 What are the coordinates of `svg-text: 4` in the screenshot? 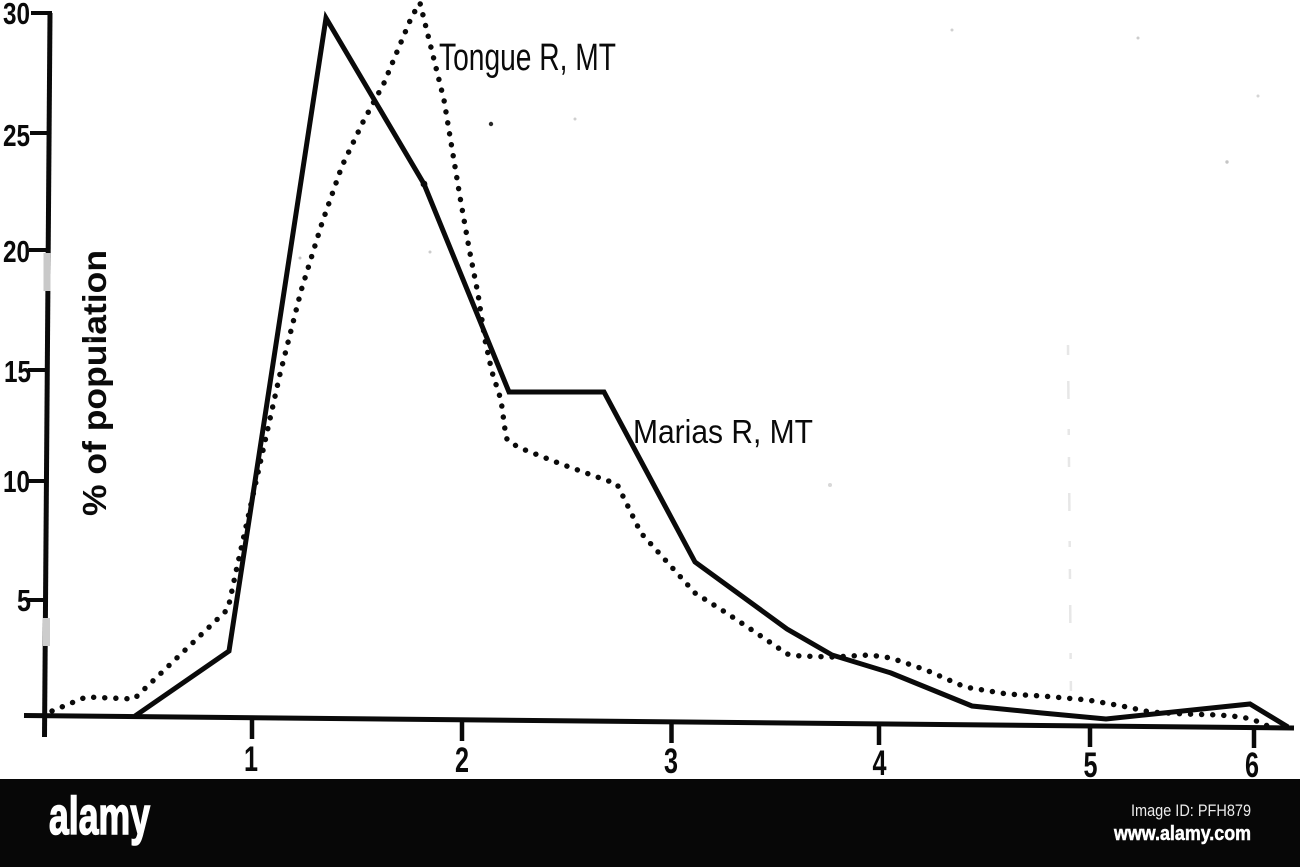 It's located at (880, 763).